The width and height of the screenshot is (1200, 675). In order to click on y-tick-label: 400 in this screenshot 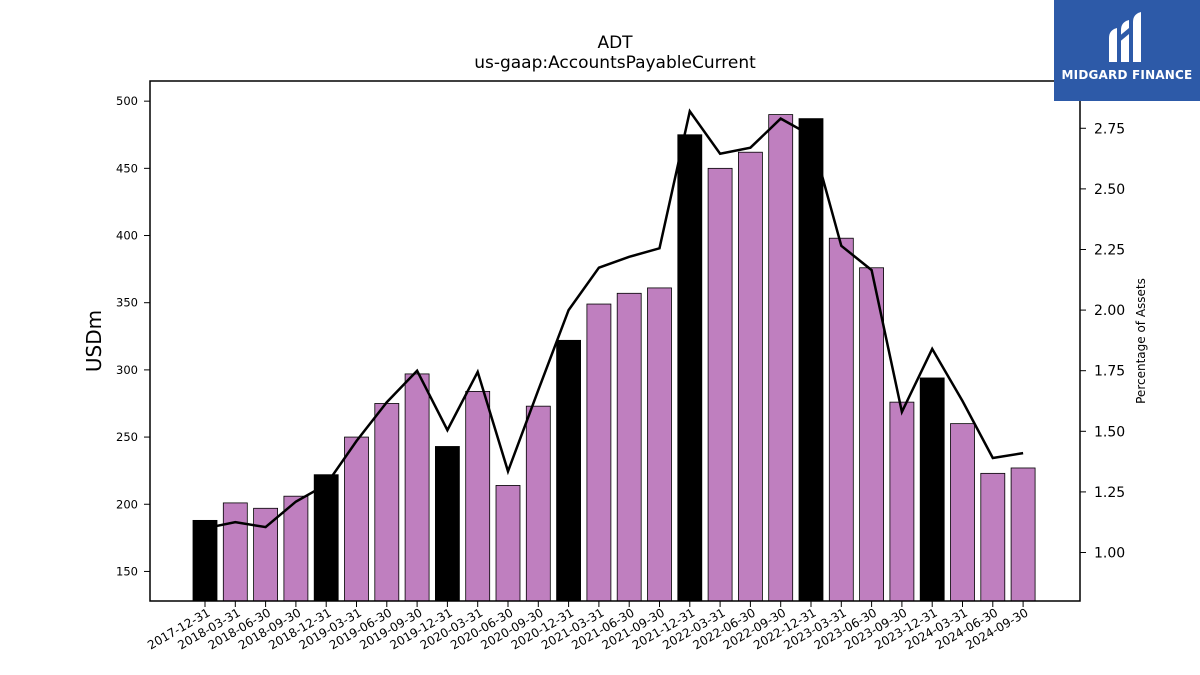, I will do `click(127, 236)`.